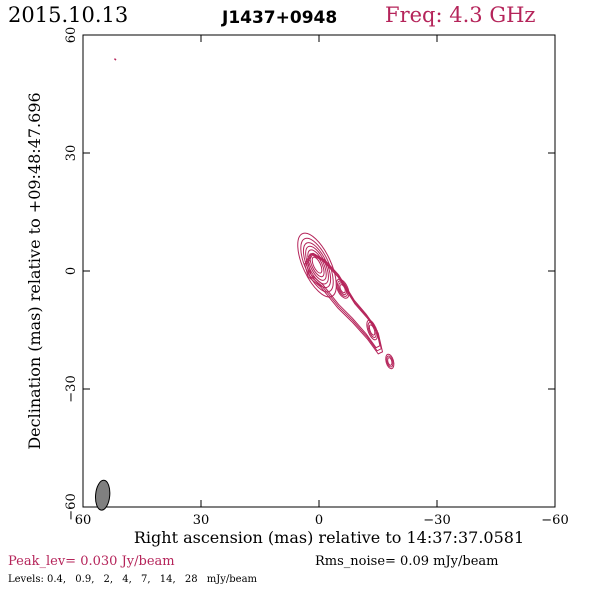  I want to click on level-value: 0.9,, so click(83, 579).